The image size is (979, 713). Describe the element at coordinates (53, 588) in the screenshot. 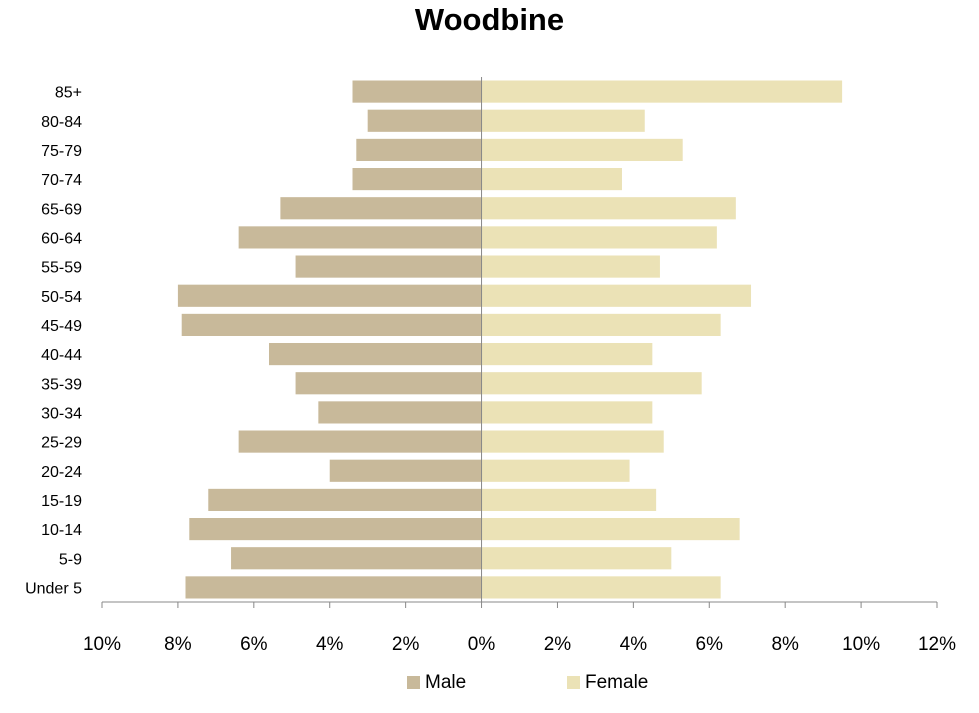

I see `category-label: Under 5` at that location.